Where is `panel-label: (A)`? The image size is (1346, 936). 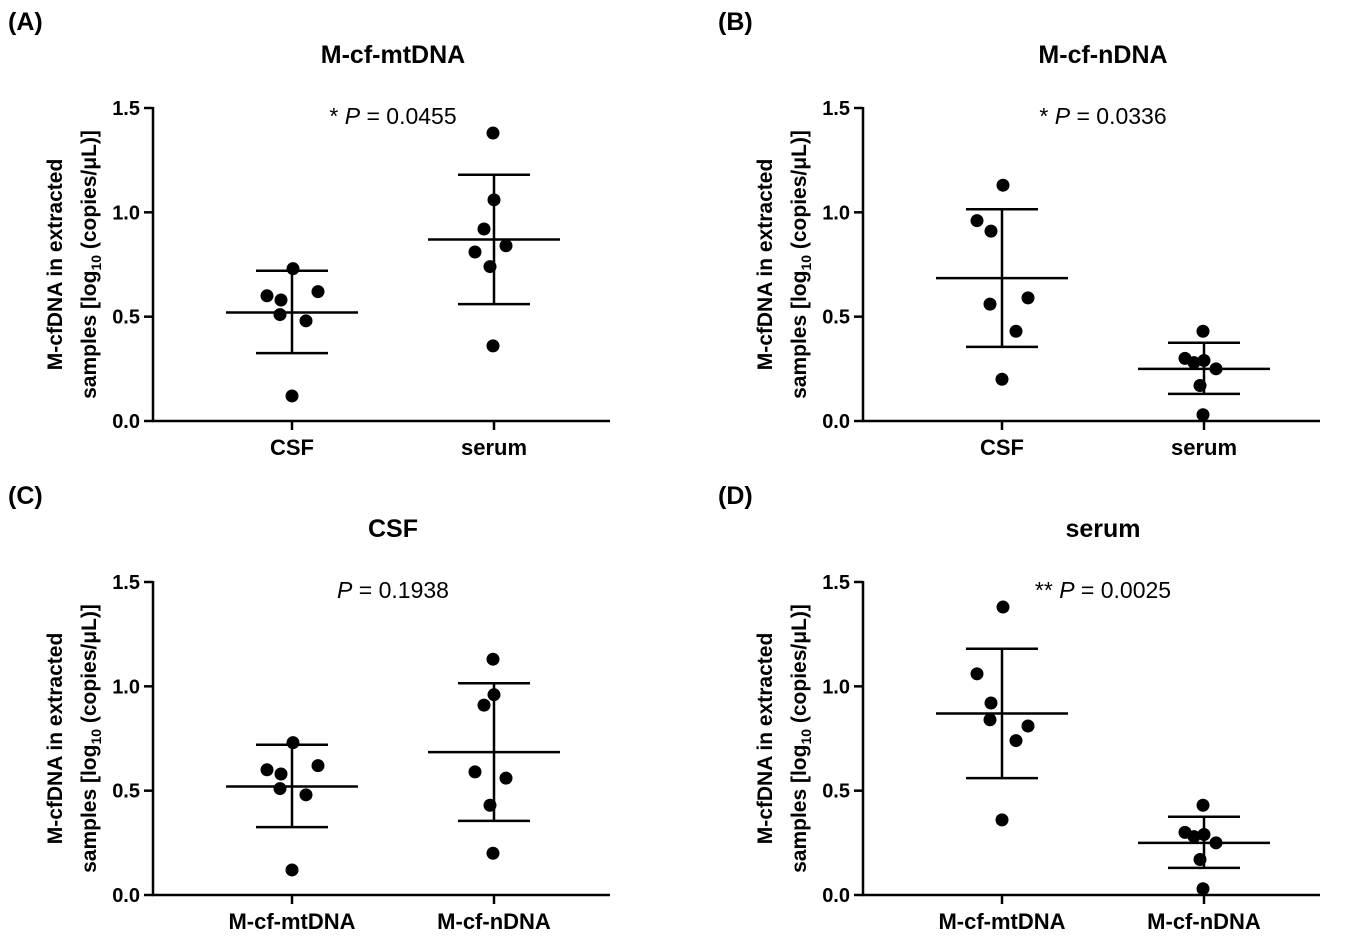 panel-label: (A) is located at coordinates (25, 22).